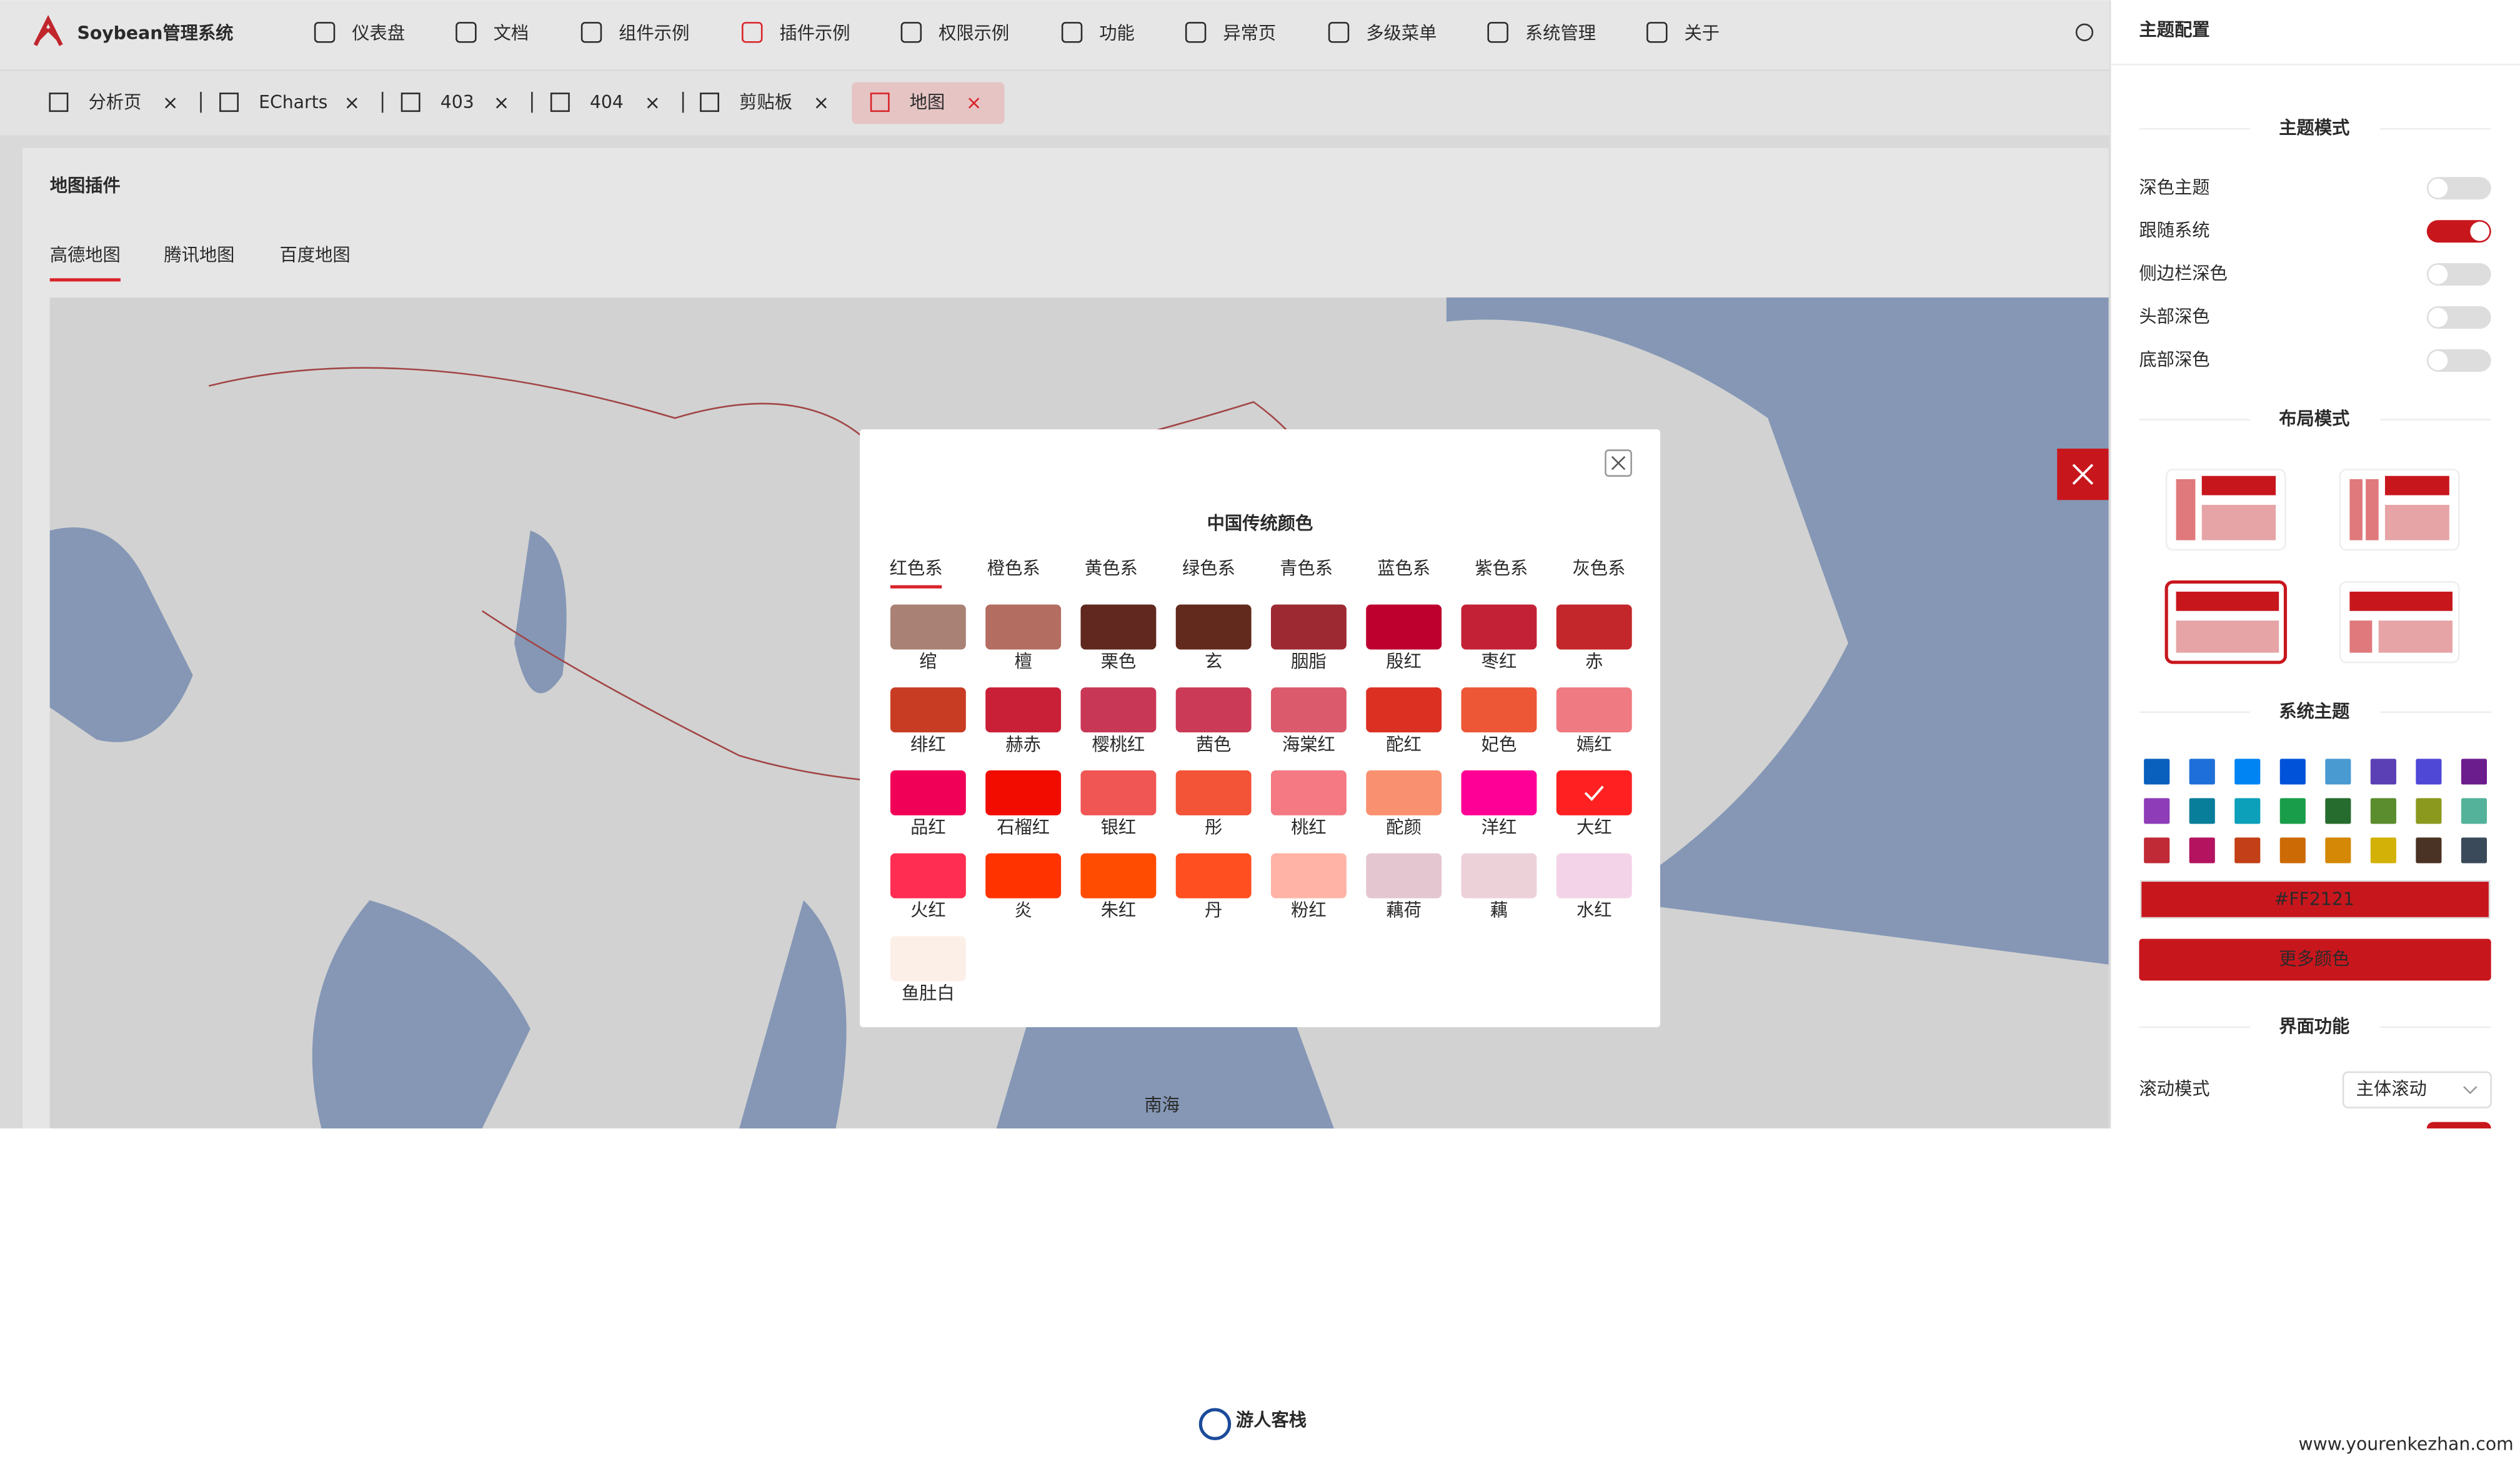  What do you see at coordinates (315, 255) in the screenshot?
I see `map-tab: 百度地图` at bounding box center [315, 255].